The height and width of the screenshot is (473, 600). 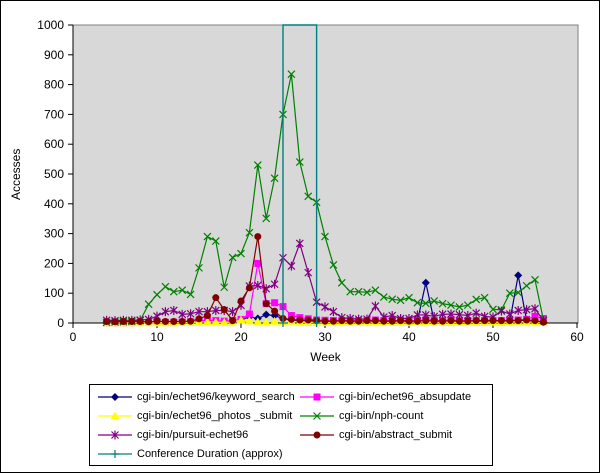 What do you see at coordinates (215, 415) in the screenshot?
I see `legend-label: cgi-bin/echet96_photos _submit` at bounding box center [215, 415].